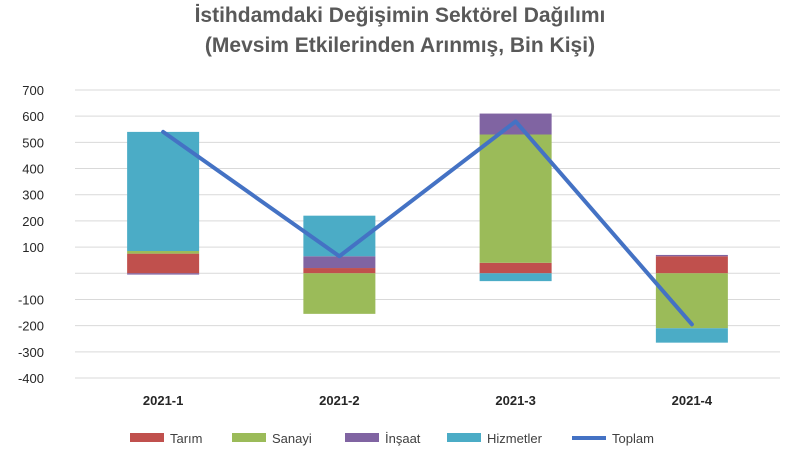  Describe the element at coordinates (633, 438) in the screenshot. I see `legend-label: Toplam` at that location.